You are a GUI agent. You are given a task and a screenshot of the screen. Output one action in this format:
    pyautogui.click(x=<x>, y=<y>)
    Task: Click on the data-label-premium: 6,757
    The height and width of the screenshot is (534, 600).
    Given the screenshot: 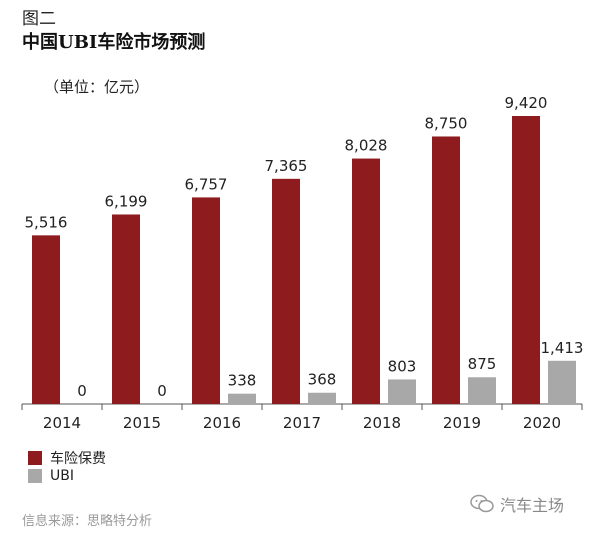 What is the action you would take?
    pyautogui.click(x=206, y=184)
    